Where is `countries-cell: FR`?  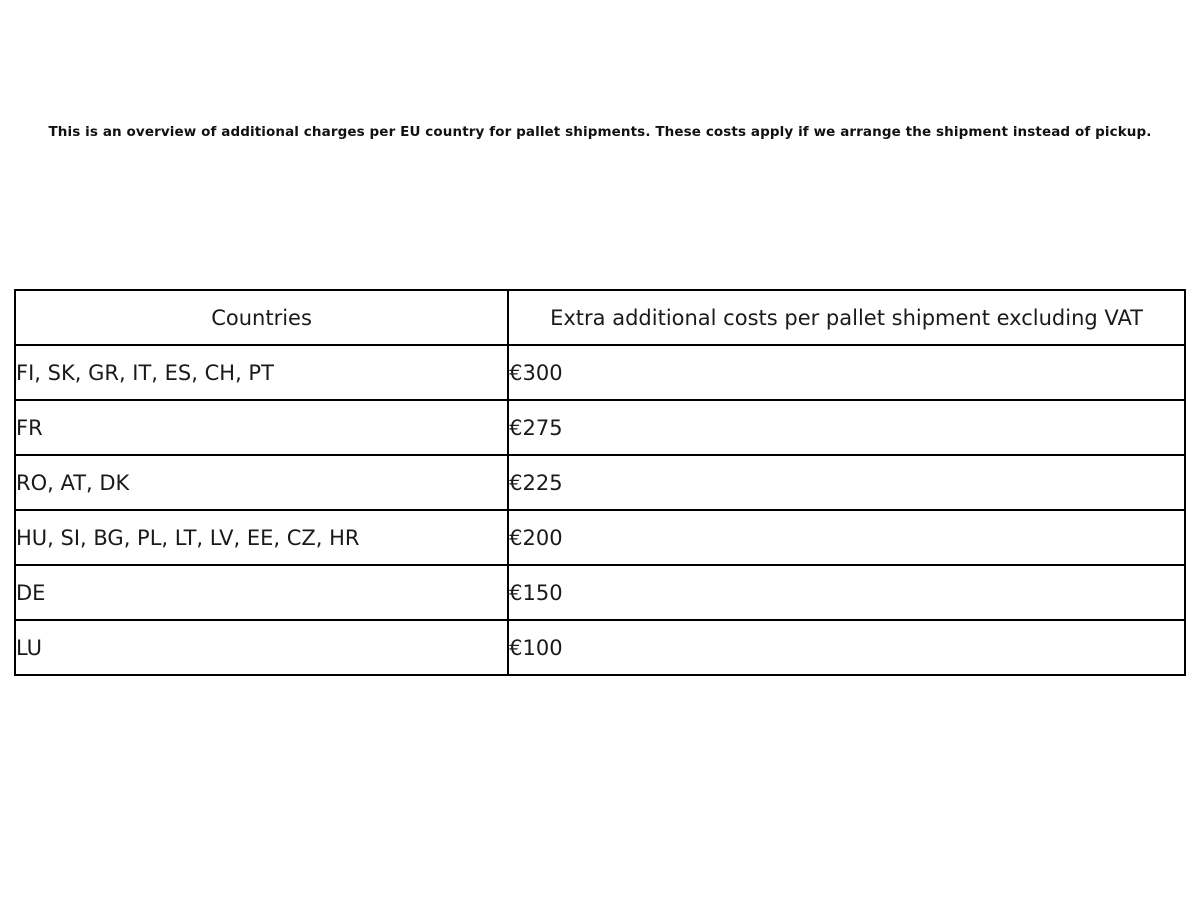 countries-cell: FR is located at coordinates (261, 427).